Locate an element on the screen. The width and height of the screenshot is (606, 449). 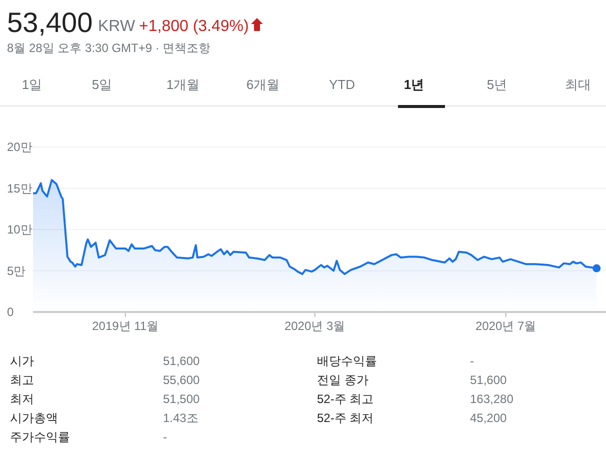
text: KRW is located at coordinates (117, 26).